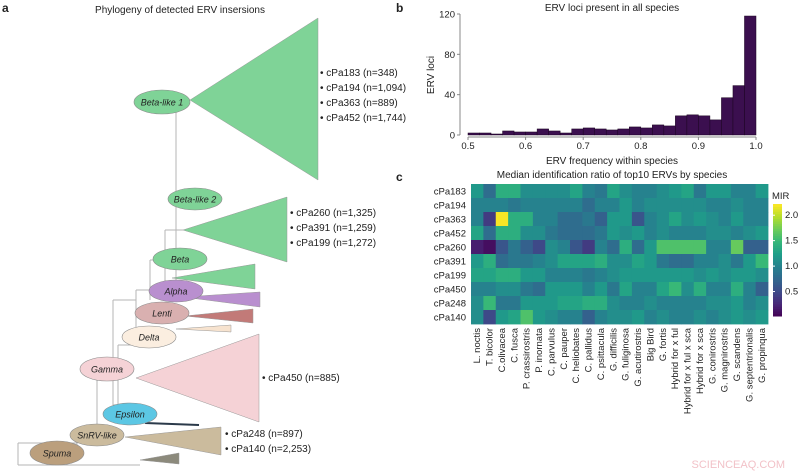  Describe the element at coordinates (107, 369) in the screenshot. I see `clade-ellipse-gamma` at that location.